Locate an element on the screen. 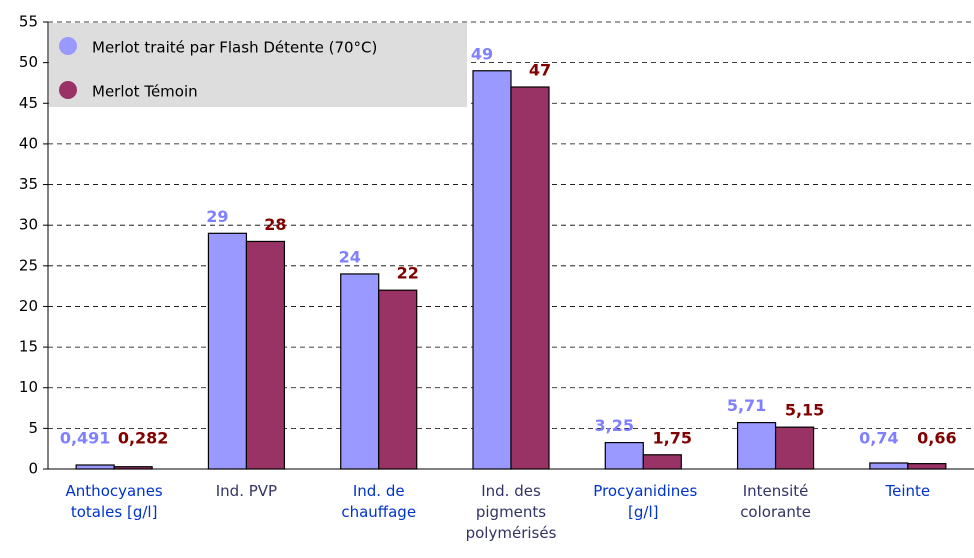 Image resolution: width=974 pixels, height=558 pixels. legend-label: Merlot traité par Flash Détente (70°C) is located at coordinates (234, 48).